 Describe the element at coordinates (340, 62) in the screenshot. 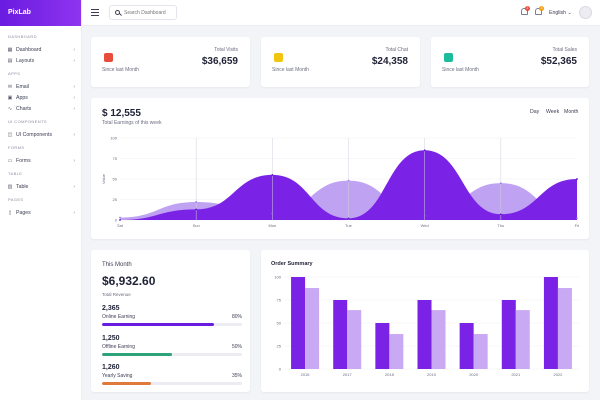

I see `stat-card-chat: Total Chat $24,358 Since last Month` at that location.